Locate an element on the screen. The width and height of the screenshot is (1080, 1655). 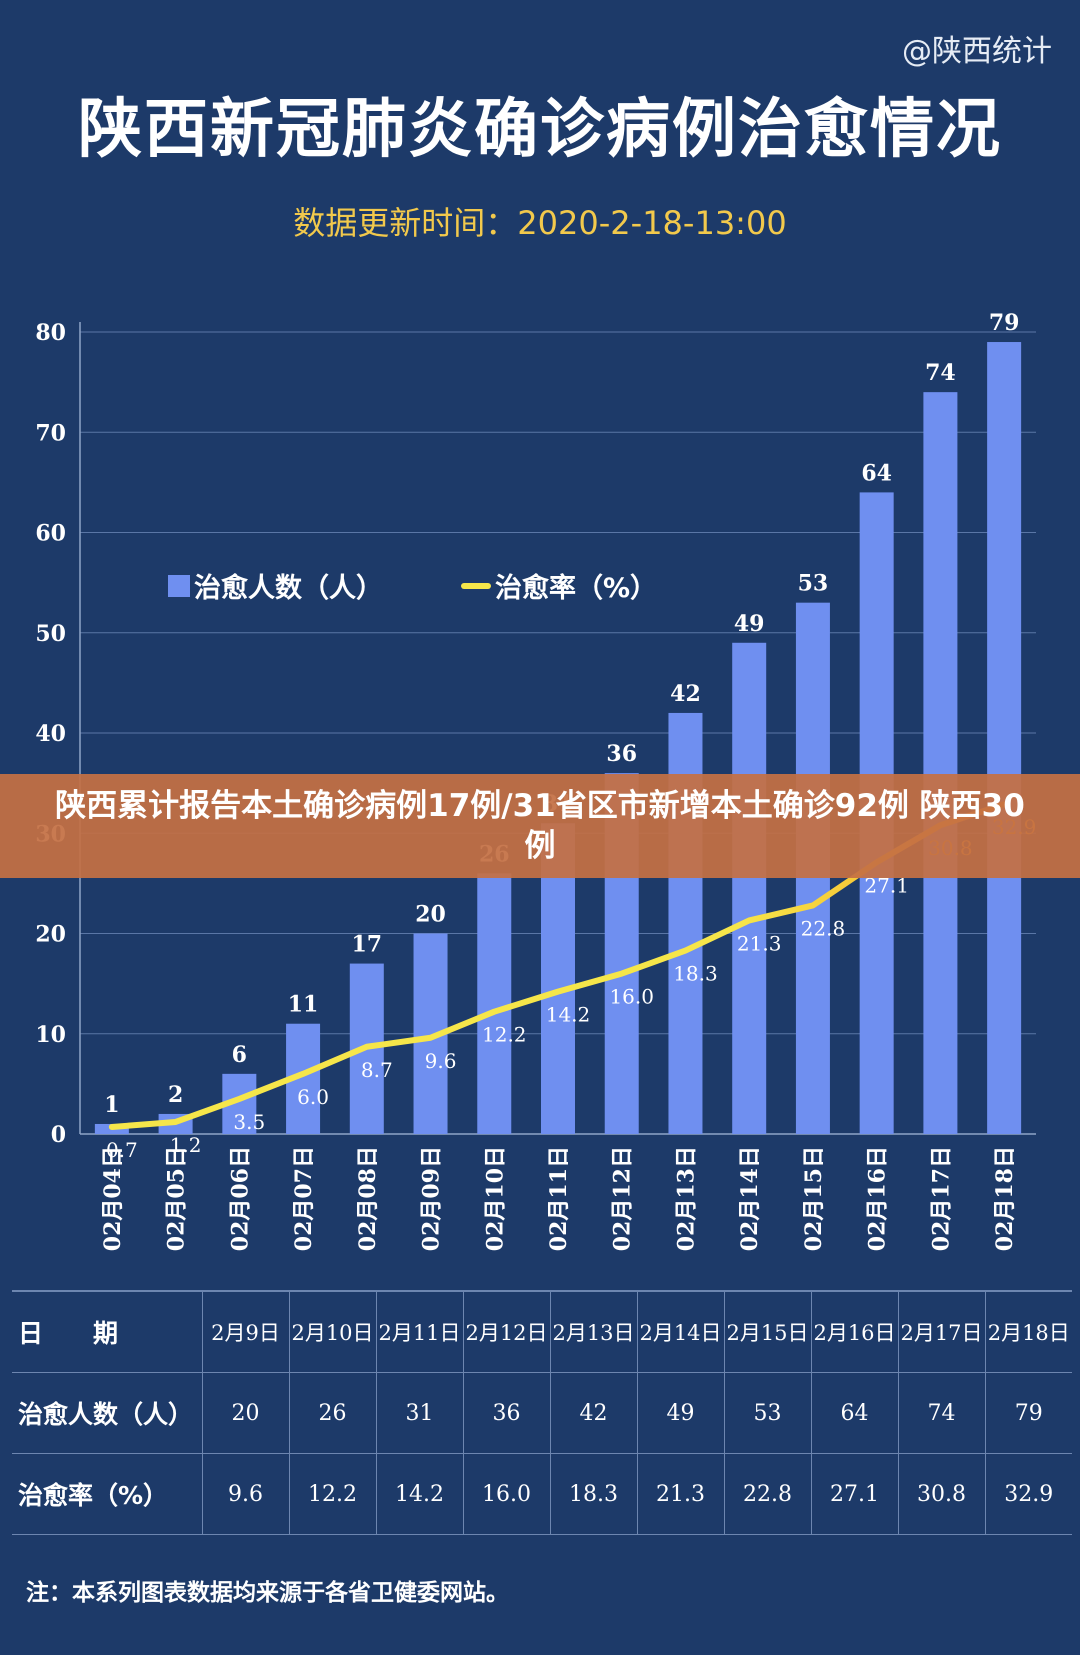
rate-value-label: 14.2 is located at coordinates (568, 1015).